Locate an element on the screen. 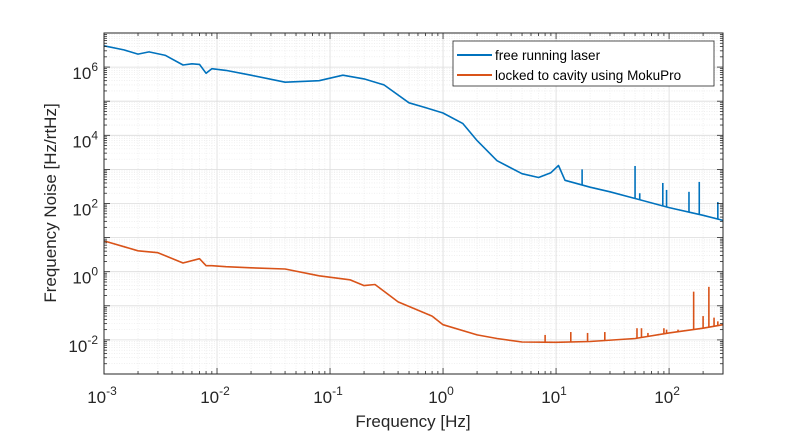  legend-label-locked: locked to cavity using MokuPro is located at coordinates (588, 75).